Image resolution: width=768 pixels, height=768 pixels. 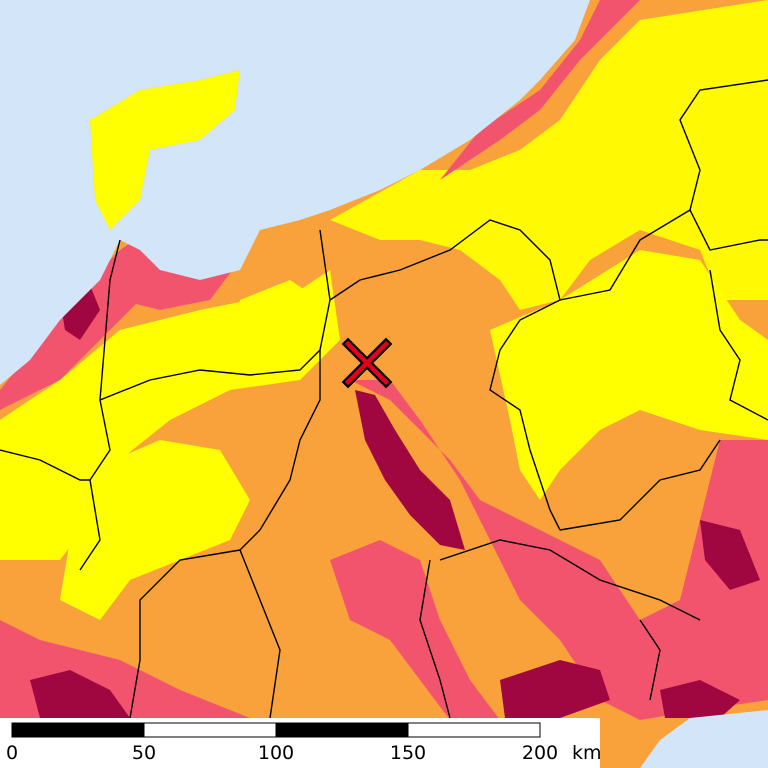 What do you see at coordinates (704, 739) in the screenshot?
I see `sea` at bounding box center [704, 739].